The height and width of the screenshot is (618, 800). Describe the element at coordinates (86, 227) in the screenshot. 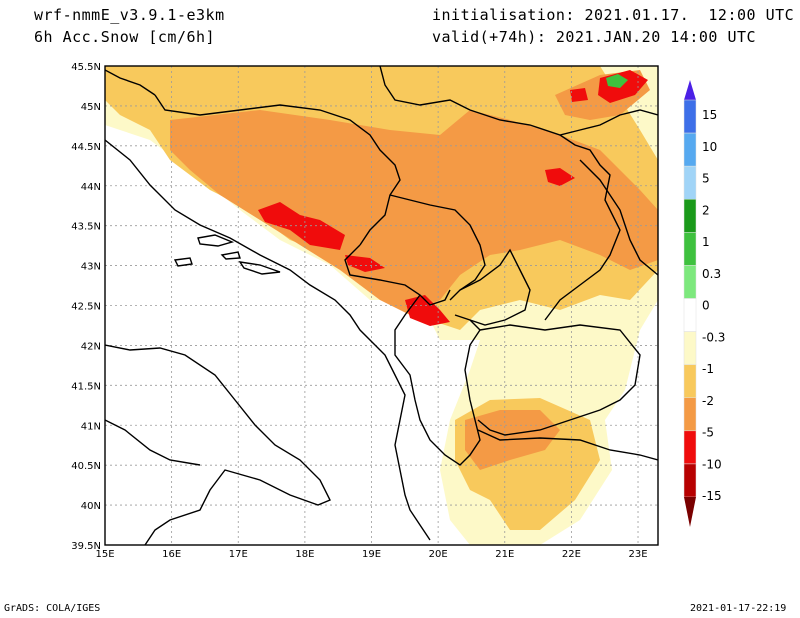

I see `lat-tick-label: 43.5N` at that location.